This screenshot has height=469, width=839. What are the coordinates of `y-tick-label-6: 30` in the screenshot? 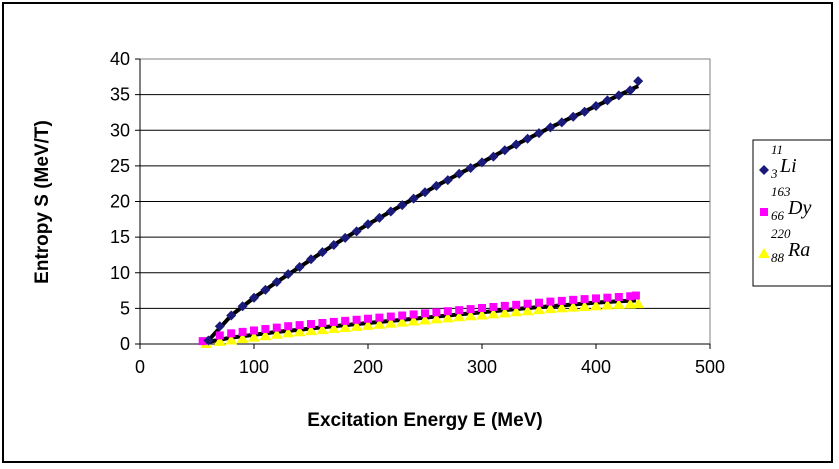 It's located at (120, 130).